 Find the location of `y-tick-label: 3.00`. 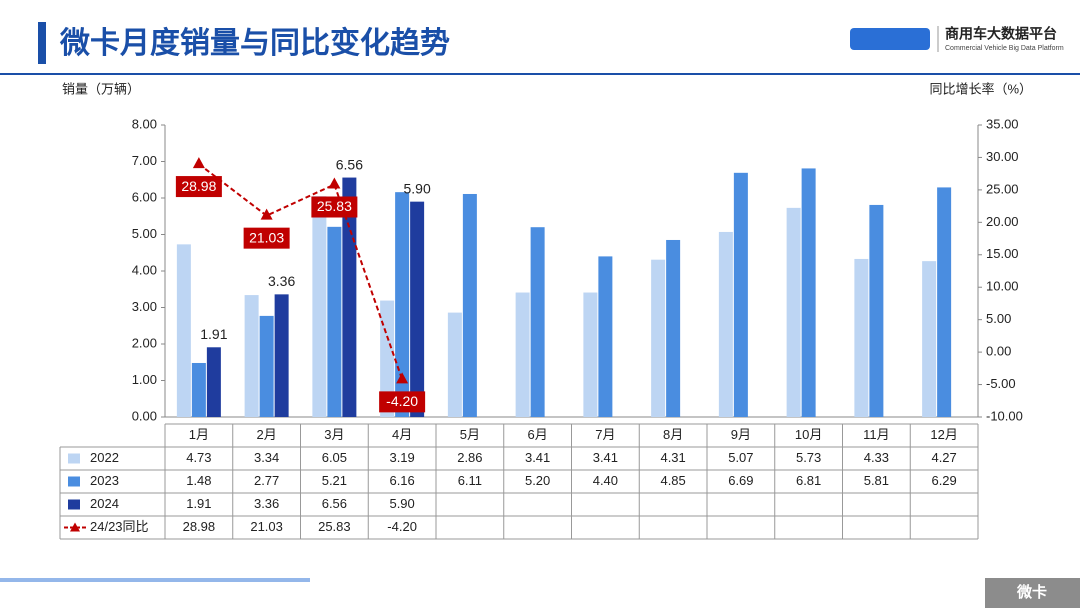

y-tick-label: 3.00 is located at coordinates (144, 306).